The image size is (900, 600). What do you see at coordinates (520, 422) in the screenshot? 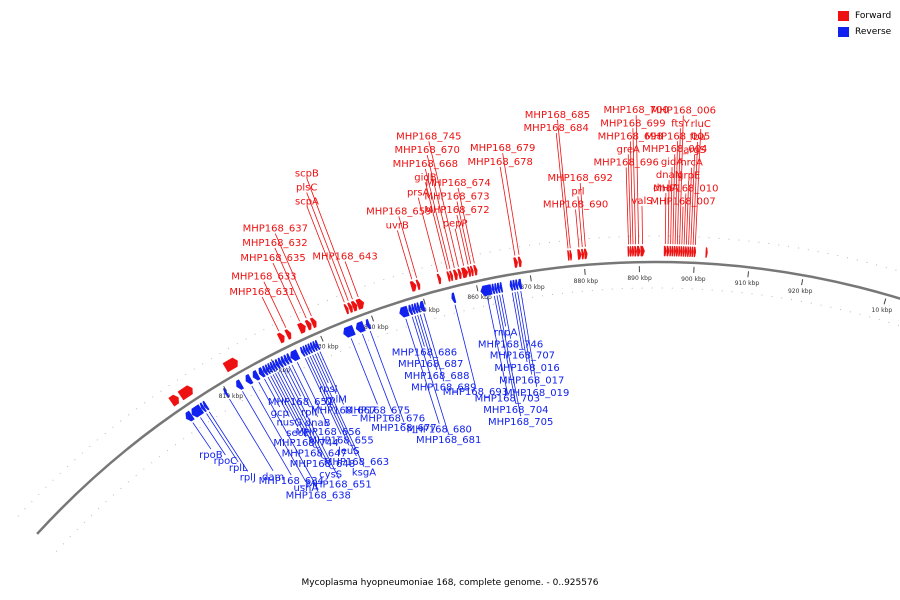
I see `gene-label: MHP168_705` at bounding box center [520, 422].